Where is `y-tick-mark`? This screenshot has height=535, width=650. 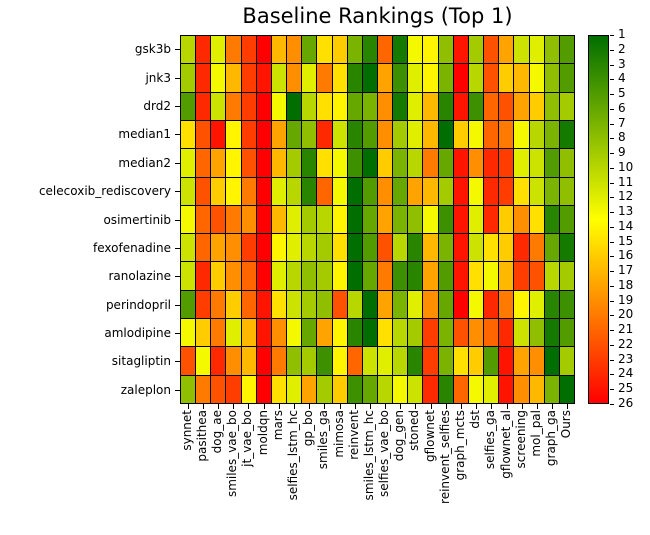
y-tick-mark is located at coordinates (177, 134).